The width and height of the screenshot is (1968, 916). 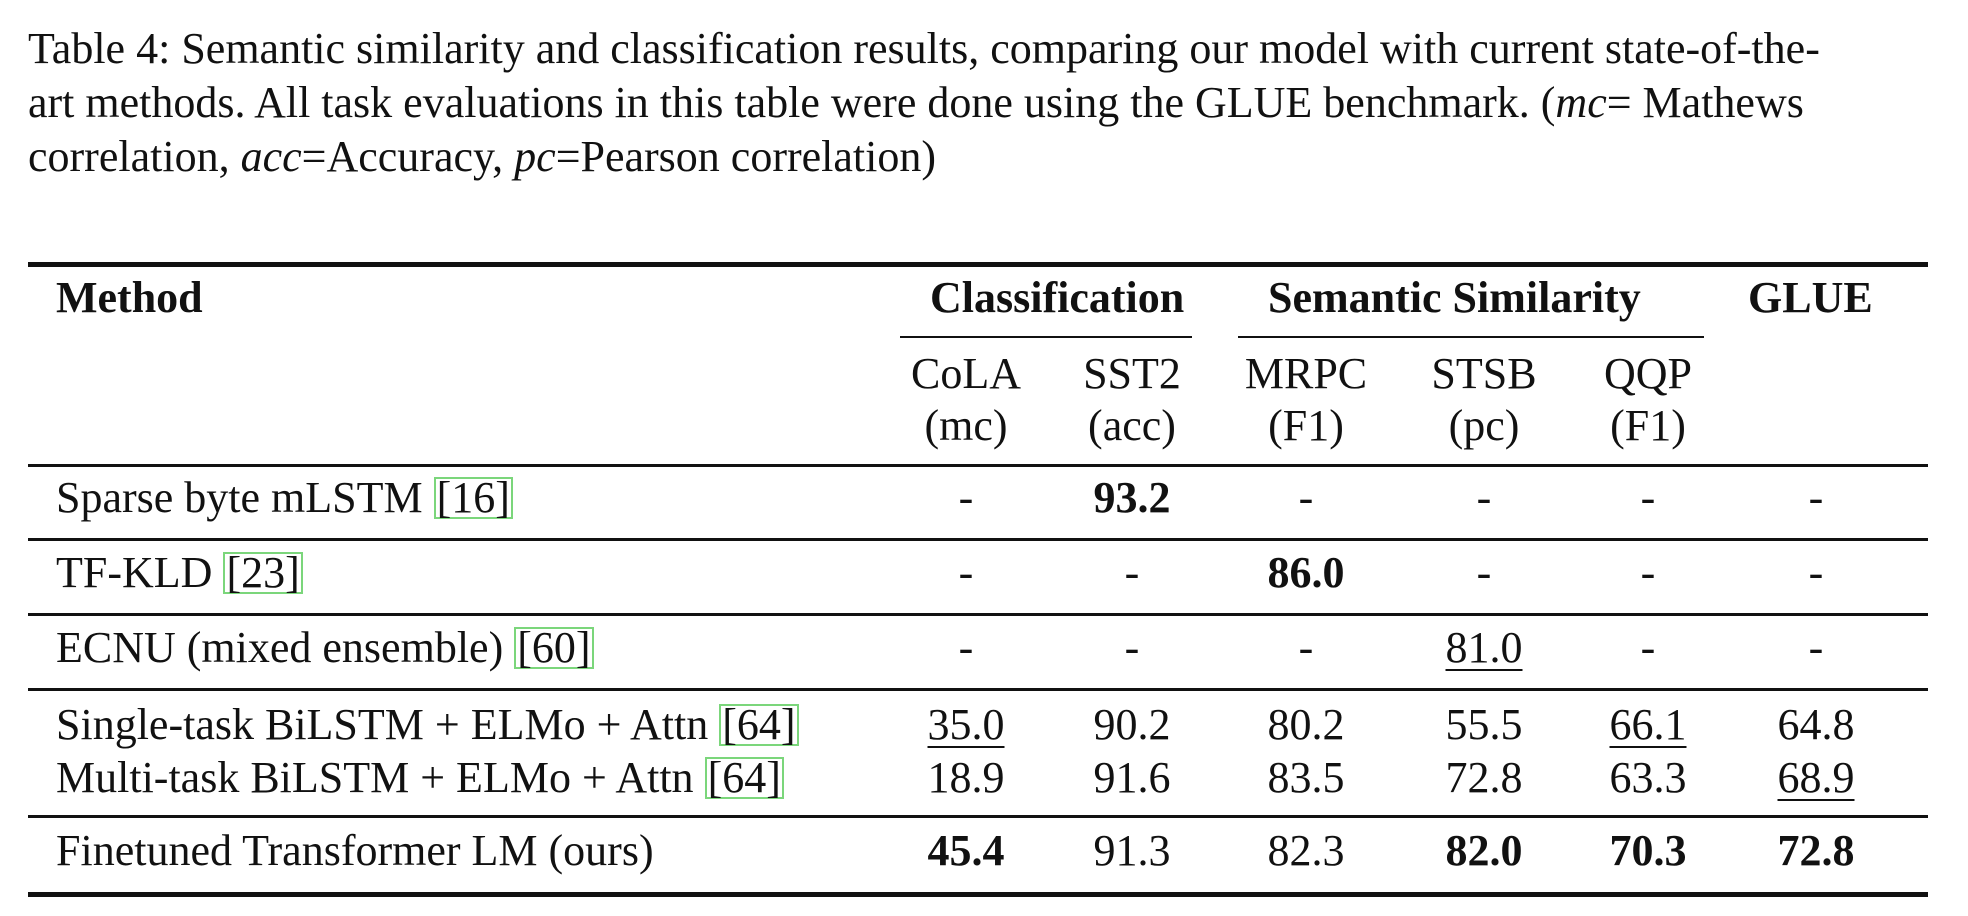 What do you see at coordinates (1306, 777) in the screenshot?
I see `cell-value: 83.5` at bounding box center [1306, 777].